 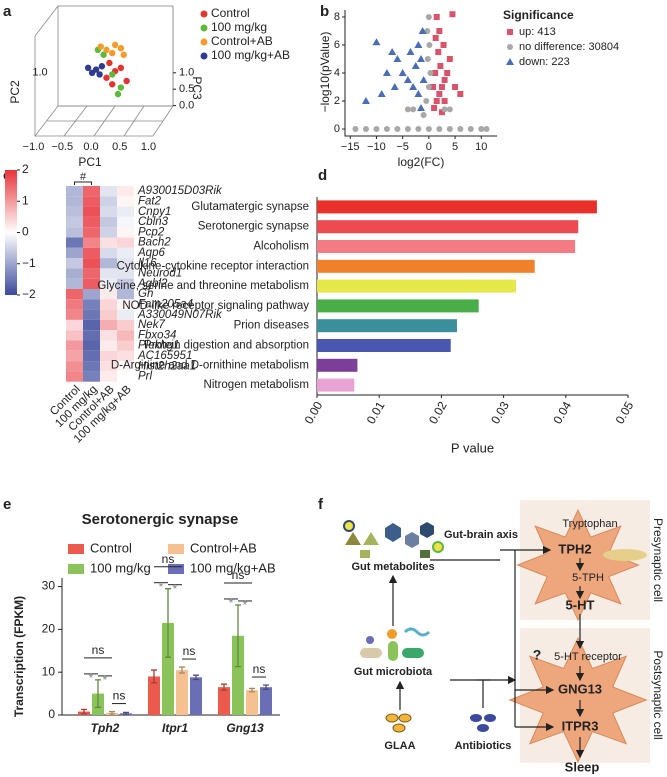 What do you see at coordinates (151, 325) in the screenshot?
I see `row-label: Nek7` at bounding box center [151, 325].